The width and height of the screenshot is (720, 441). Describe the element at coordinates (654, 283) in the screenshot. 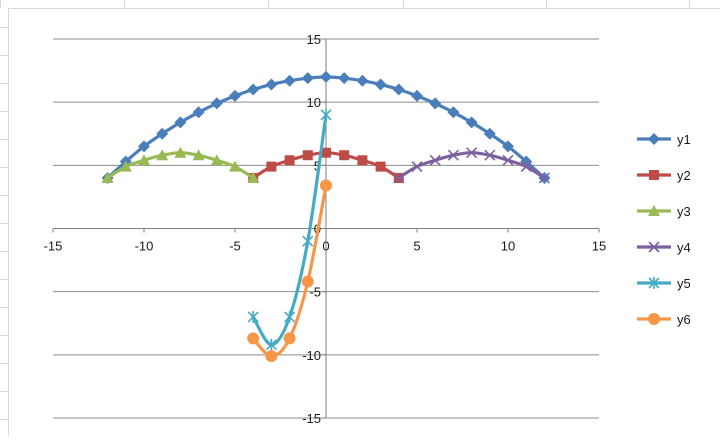

I see `legend-marker-y5` at that location.